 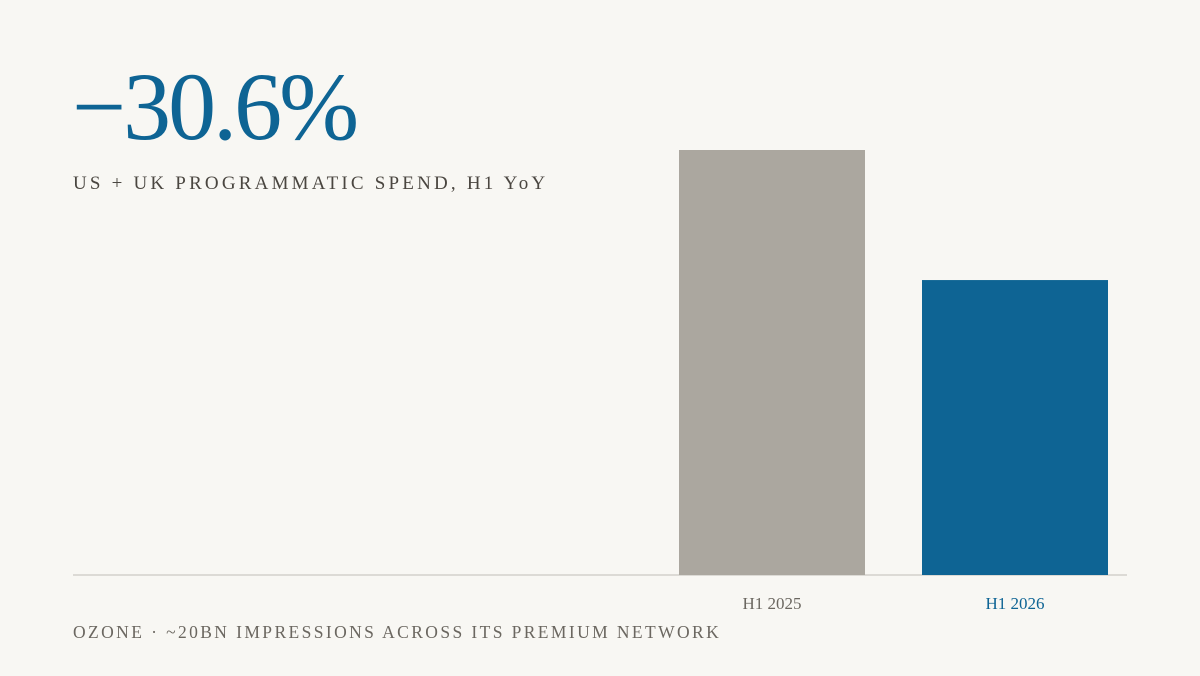 What do you see at coordinates (310, 183) in the screenshot?
I see `subtitle: US + UK PROGRAMMATIC SPEND, H1 YoY` at bounding box center [310, 183].